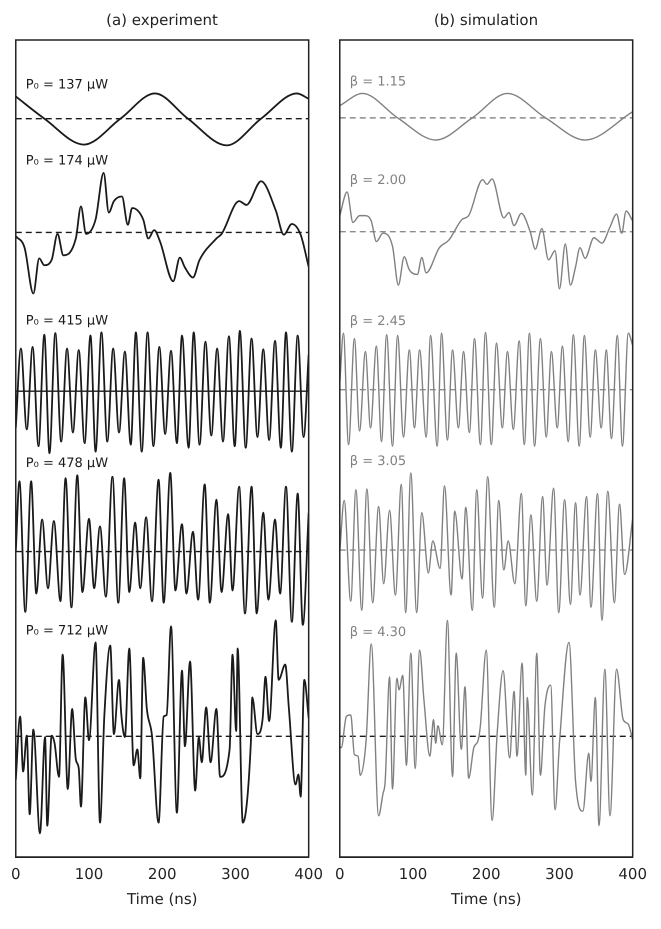 This screenshot has height=929, width=661. Describe the element at coordinates (378, 180) in the screenshot. I see `series-label: β = 2.00` at that location.